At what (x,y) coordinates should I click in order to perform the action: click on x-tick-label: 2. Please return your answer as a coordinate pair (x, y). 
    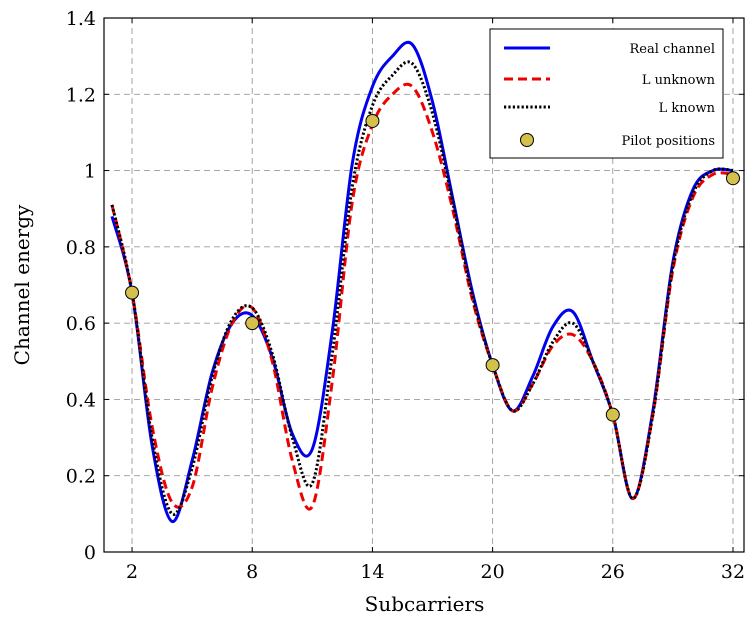
    Looking at the image, I should click on (132, 572).